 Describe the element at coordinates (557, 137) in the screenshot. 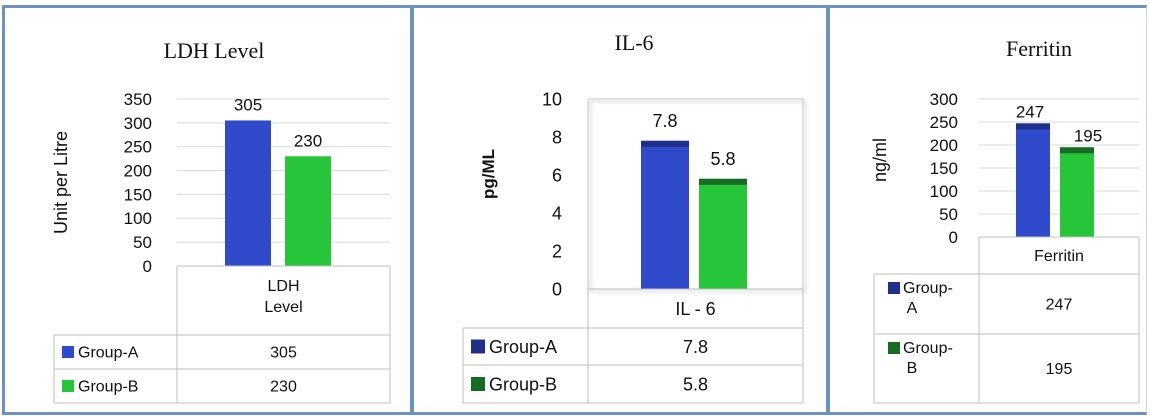

I see `y-tick-label: 8` at that location.